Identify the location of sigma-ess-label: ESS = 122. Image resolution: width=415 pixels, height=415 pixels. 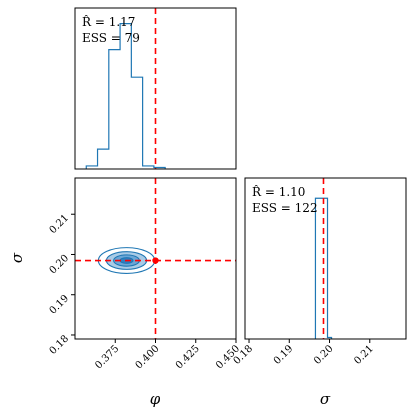
(285, 208).